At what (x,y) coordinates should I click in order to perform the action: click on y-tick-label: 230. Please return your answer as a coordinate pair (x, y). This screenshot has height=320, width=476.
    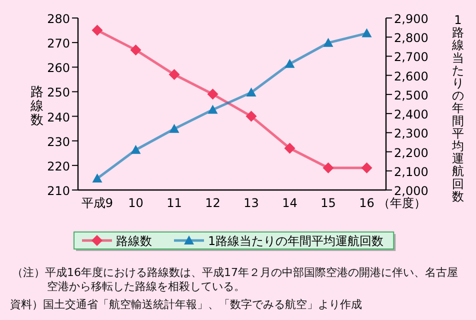
    Looking at the image, I should click on (58, 141).